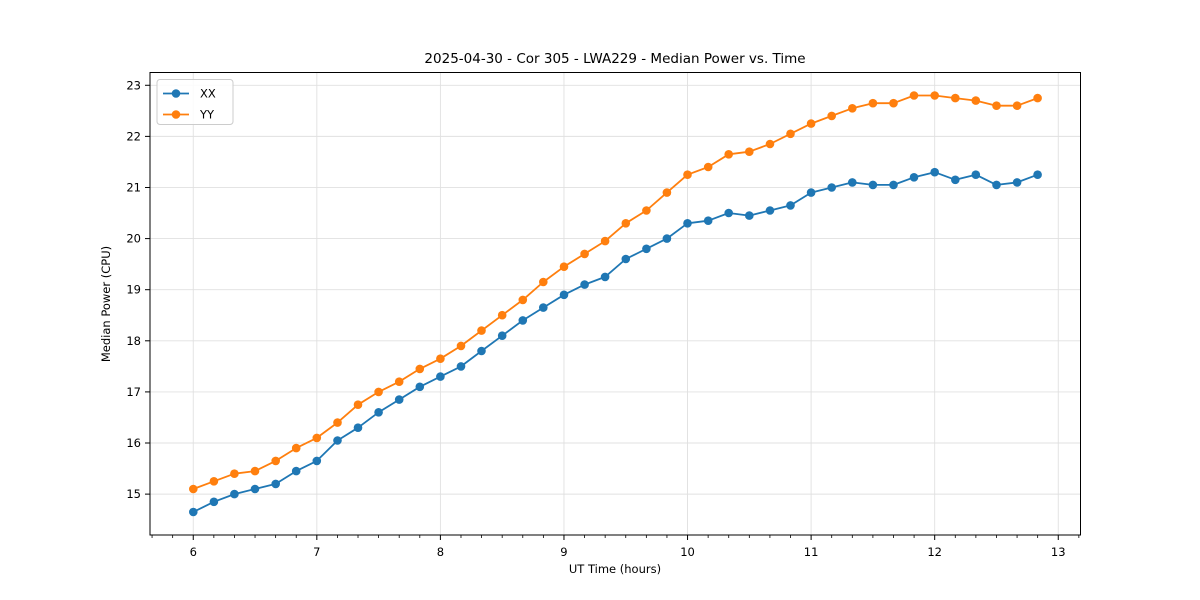  What do you see at coordinates (811, 552) in the screenshot?
I see `x-tick-label: 11` at bounding box center [811, 552].